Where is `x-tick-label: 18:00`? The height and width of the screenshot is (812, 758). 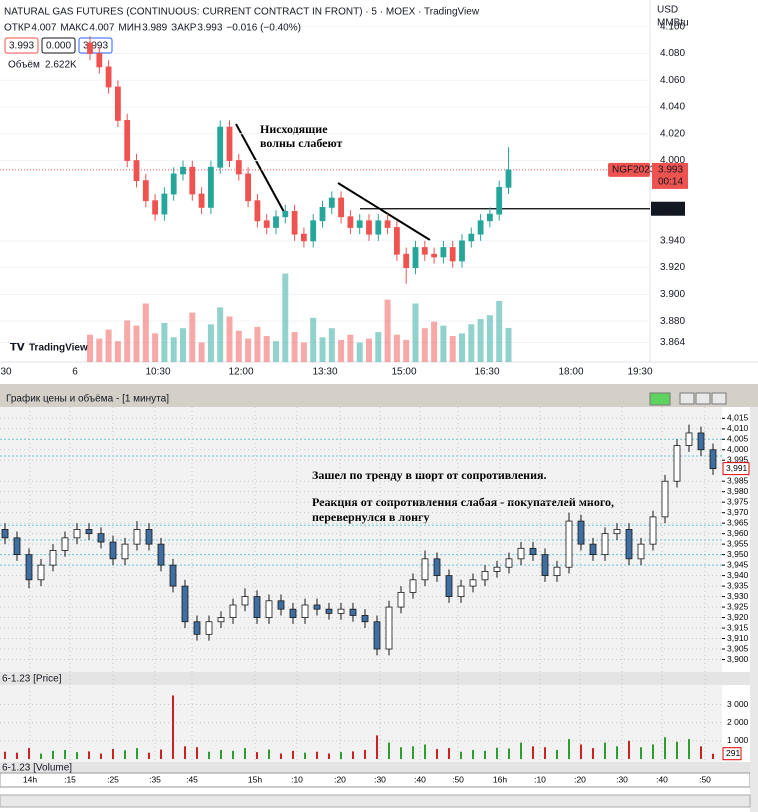
x-tick-label: 18:00 is located at coordinates (570, 372).